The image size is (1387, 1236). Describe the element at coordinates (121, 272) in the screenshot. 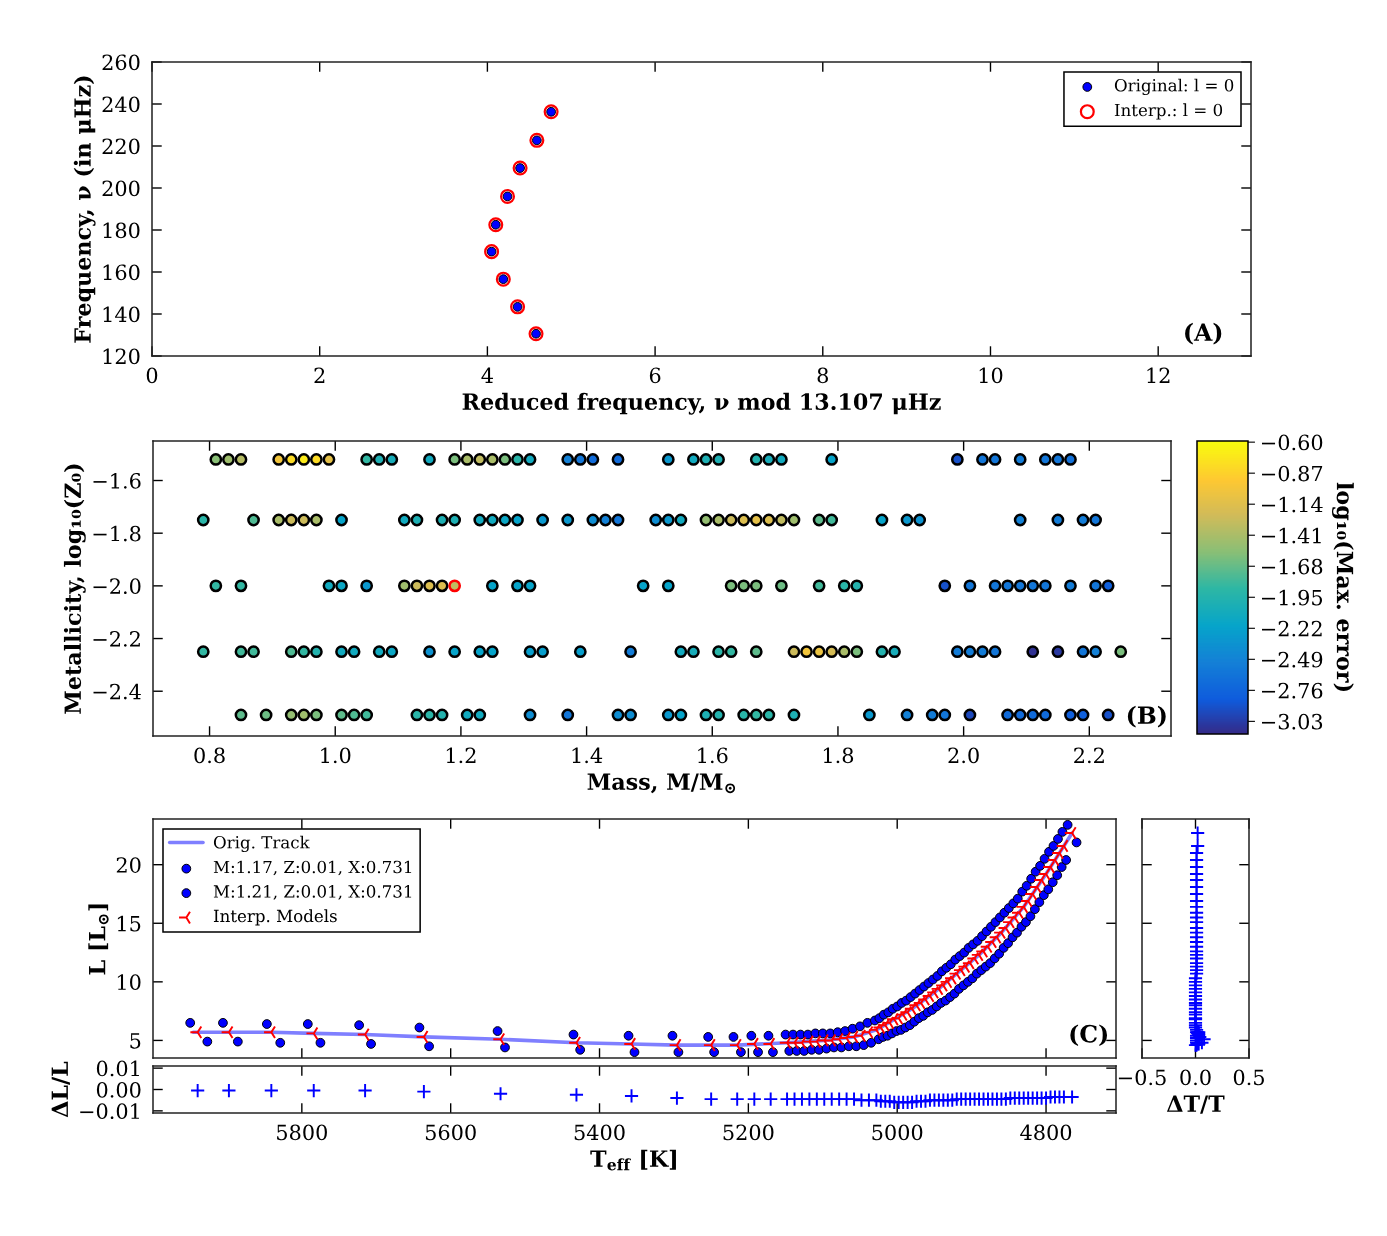

I see `y-tick-label: 160` at that location.